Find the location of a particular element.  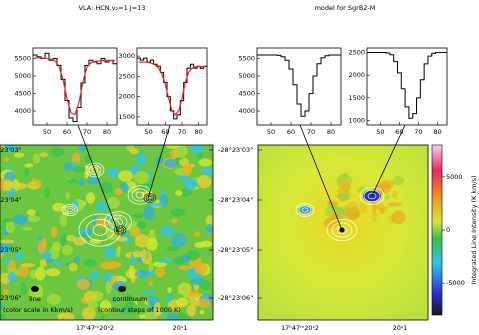

plot-frame is located at coordinates (299, 86).